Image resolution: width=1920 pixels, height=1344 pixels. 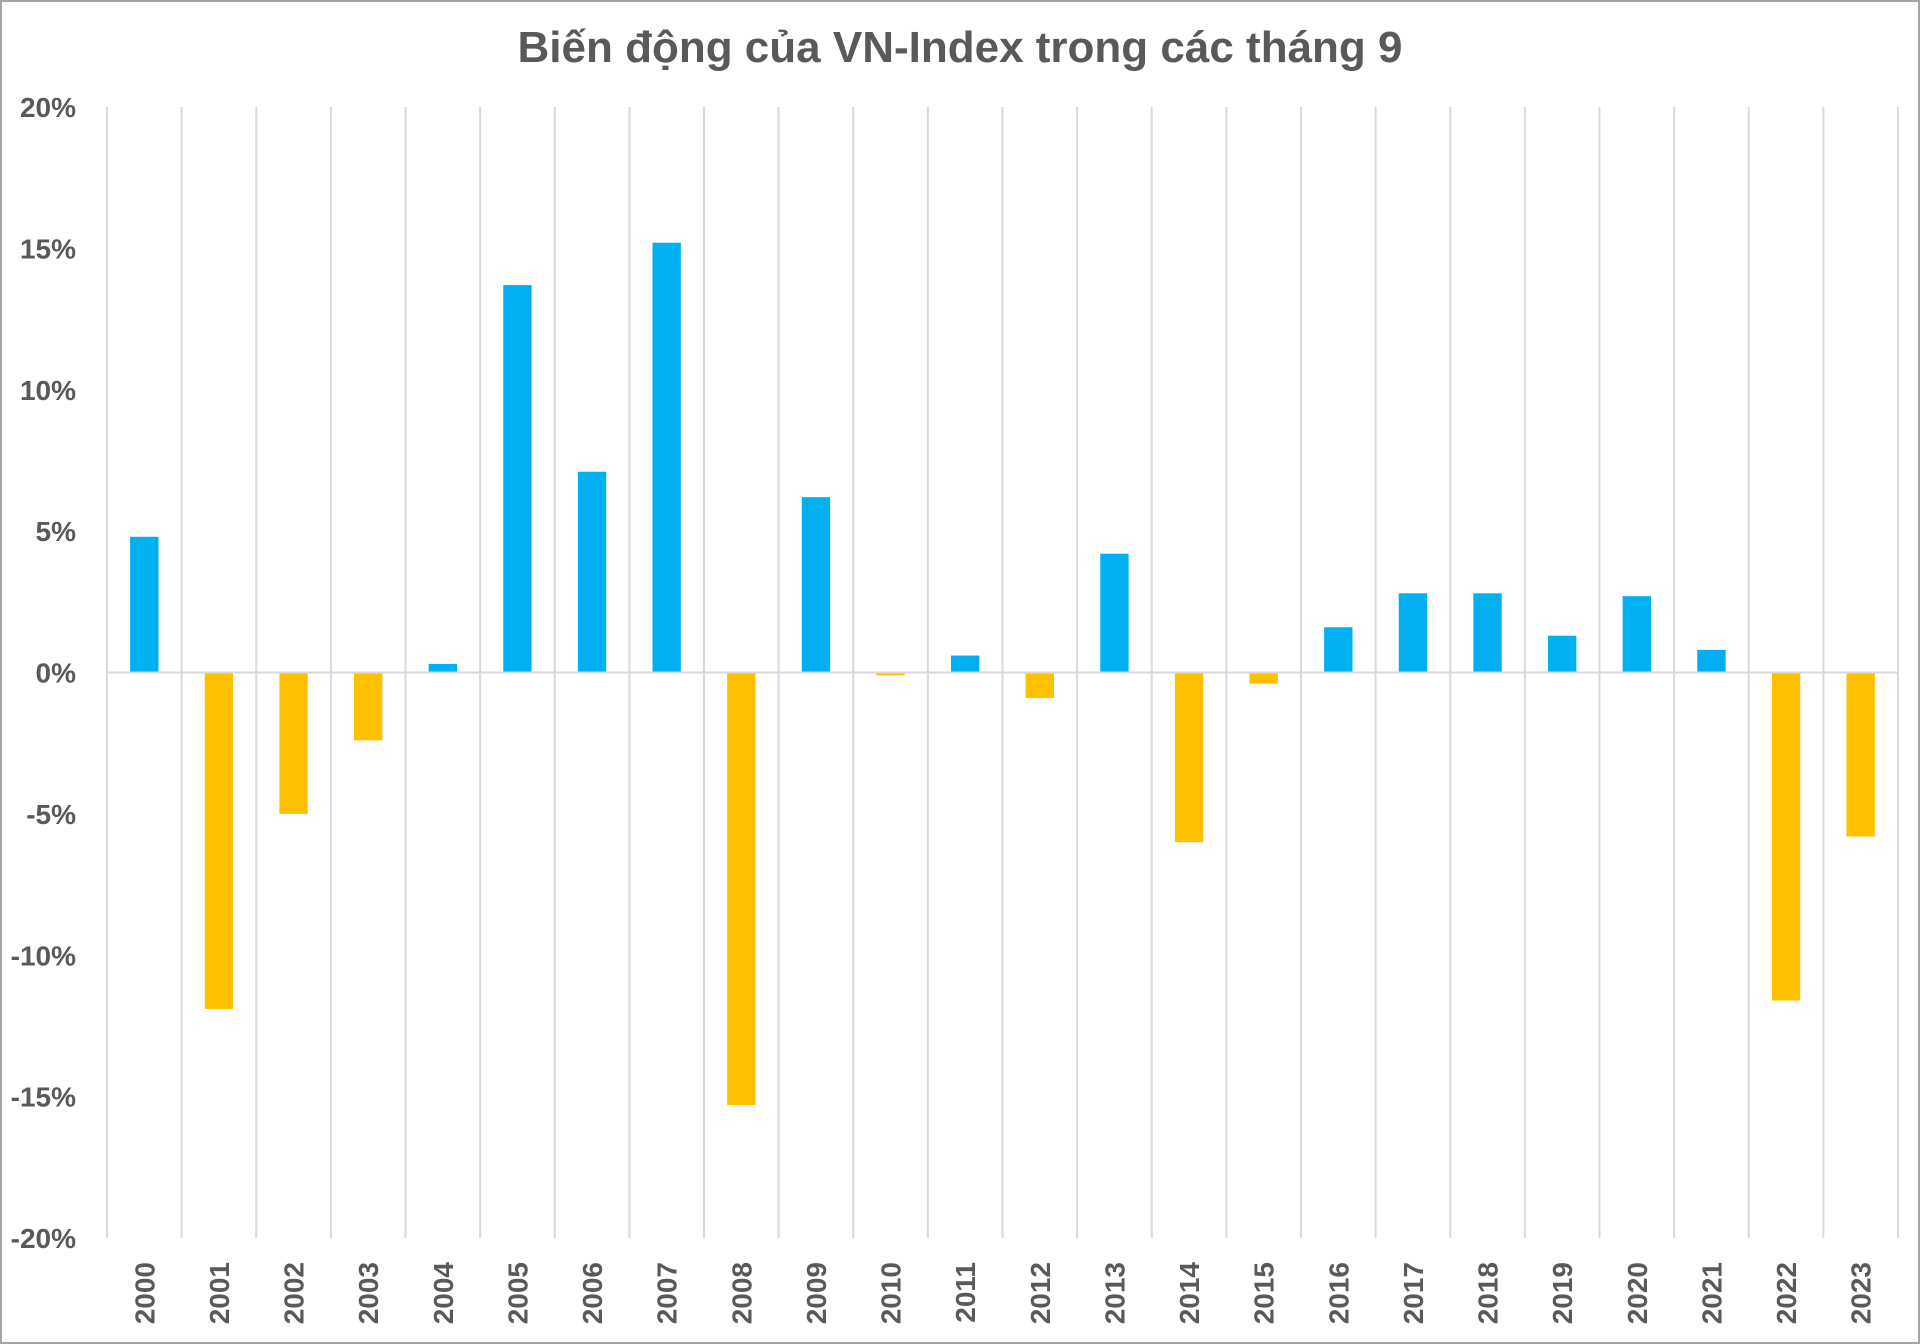 I want to click on x-tick-label: 2013, so click(x=1114, y=1293).